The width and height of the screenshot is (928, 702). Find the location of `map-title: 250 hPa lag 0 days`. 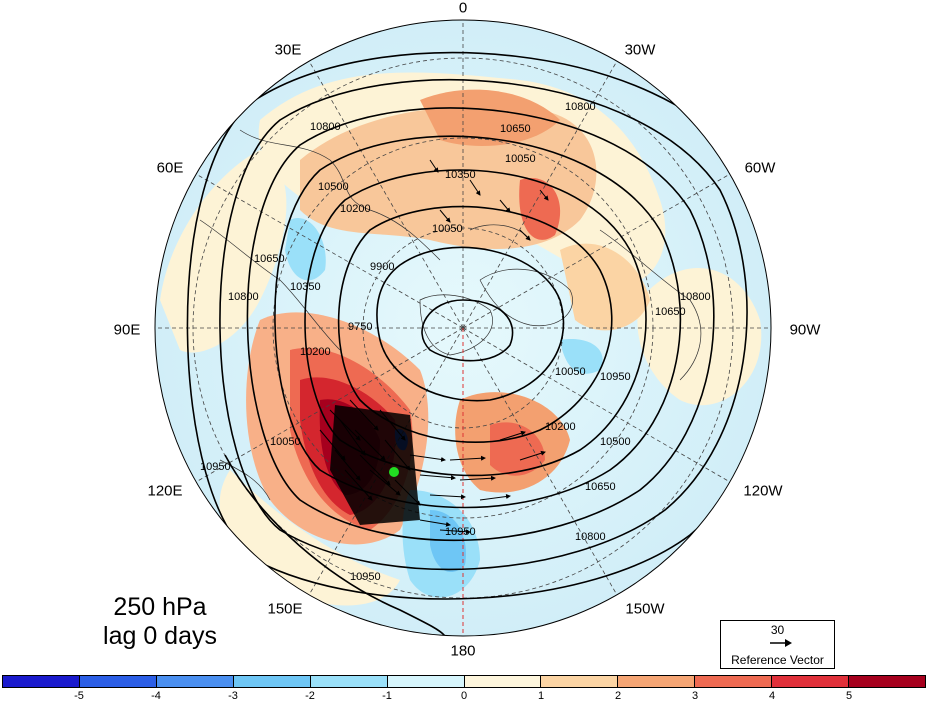

map-title: 250 hPa lag 0 days is located at coordinates (160, 622).